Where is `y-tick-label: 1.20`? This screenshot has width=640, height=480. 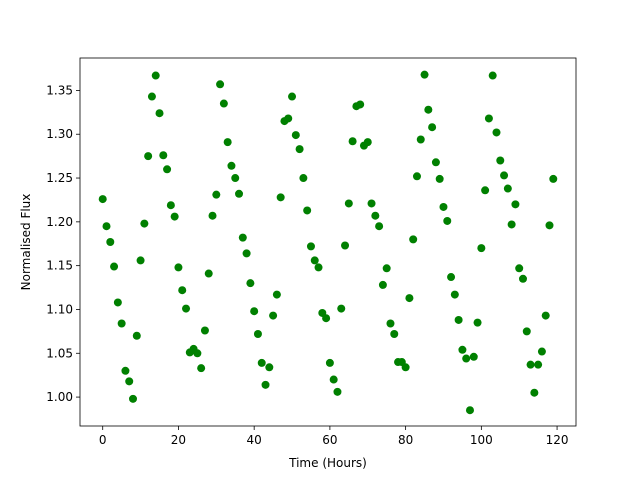
y-tick-label: 1.20 is located at coordinates (59, 222).